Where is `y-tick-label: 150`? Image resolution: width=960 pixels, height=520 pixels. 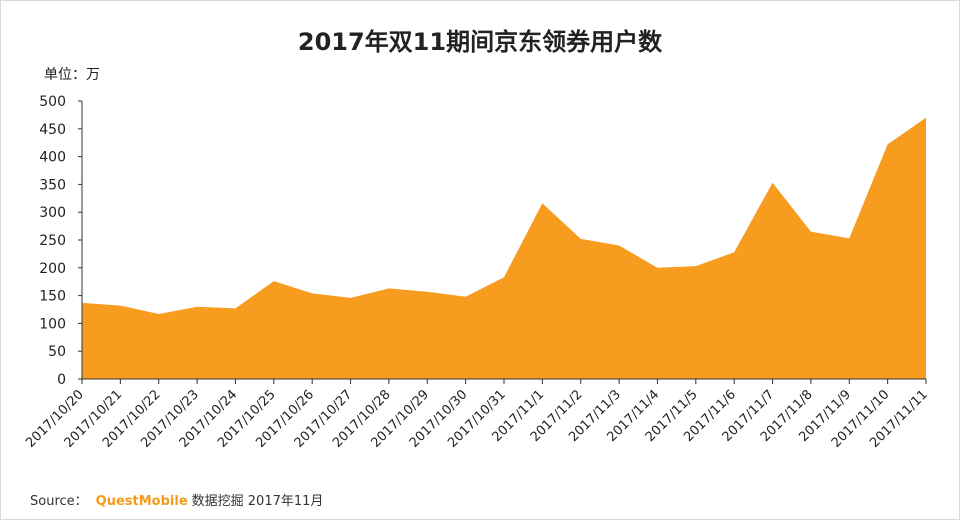 y-tick-label: 150 is located at coordinates (52, 297).